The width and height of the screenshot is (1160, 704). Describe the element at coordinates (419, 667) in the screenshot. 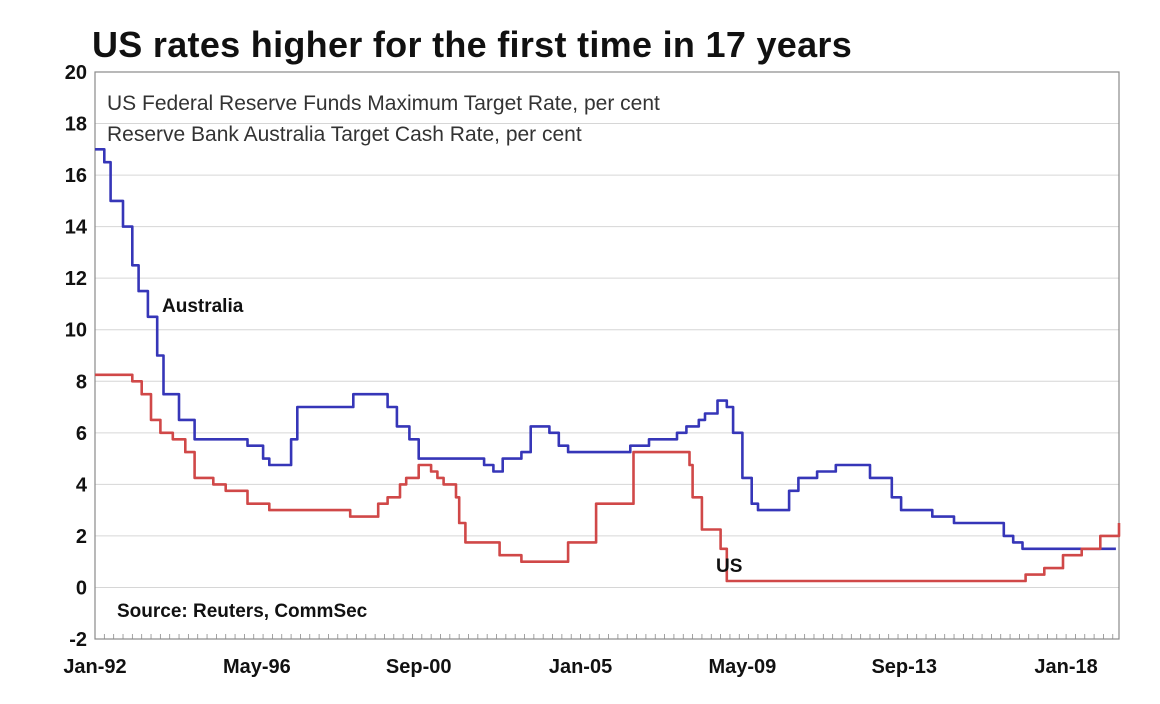

I see `x-tick-label: Sep-00` at that location.